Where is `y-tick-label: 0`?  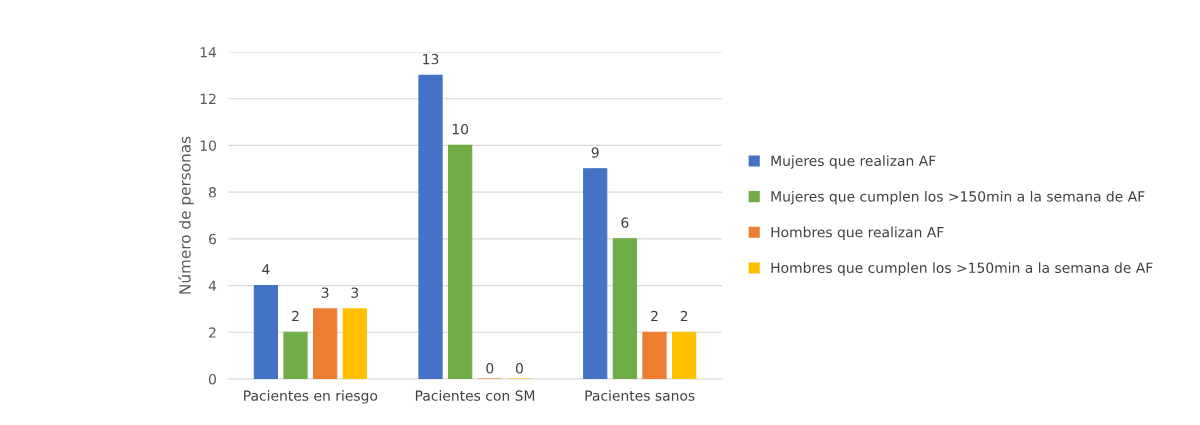 y-tick-label: 0 is located at coordinates (212, 379).